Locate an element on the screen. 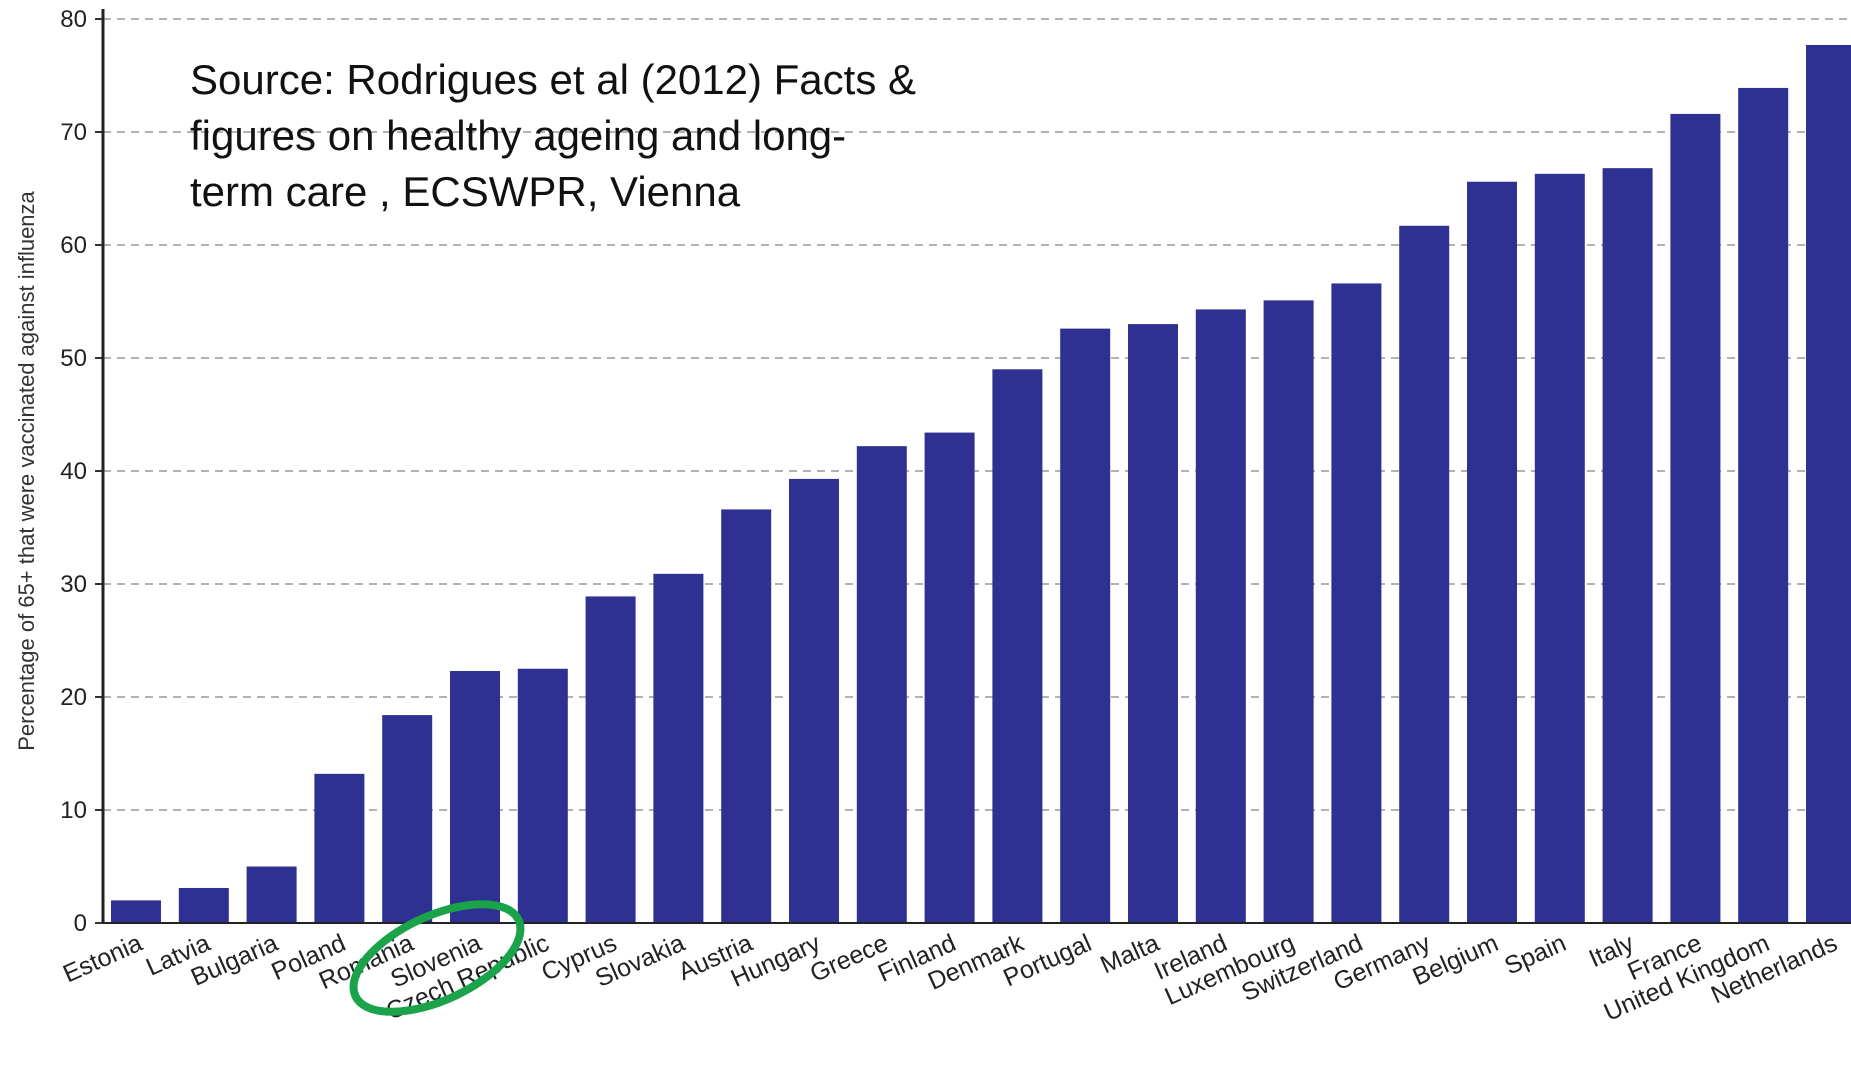 The image size is (1851, 1071). y-tick-label: 50 is located at coordinates (73, 358).